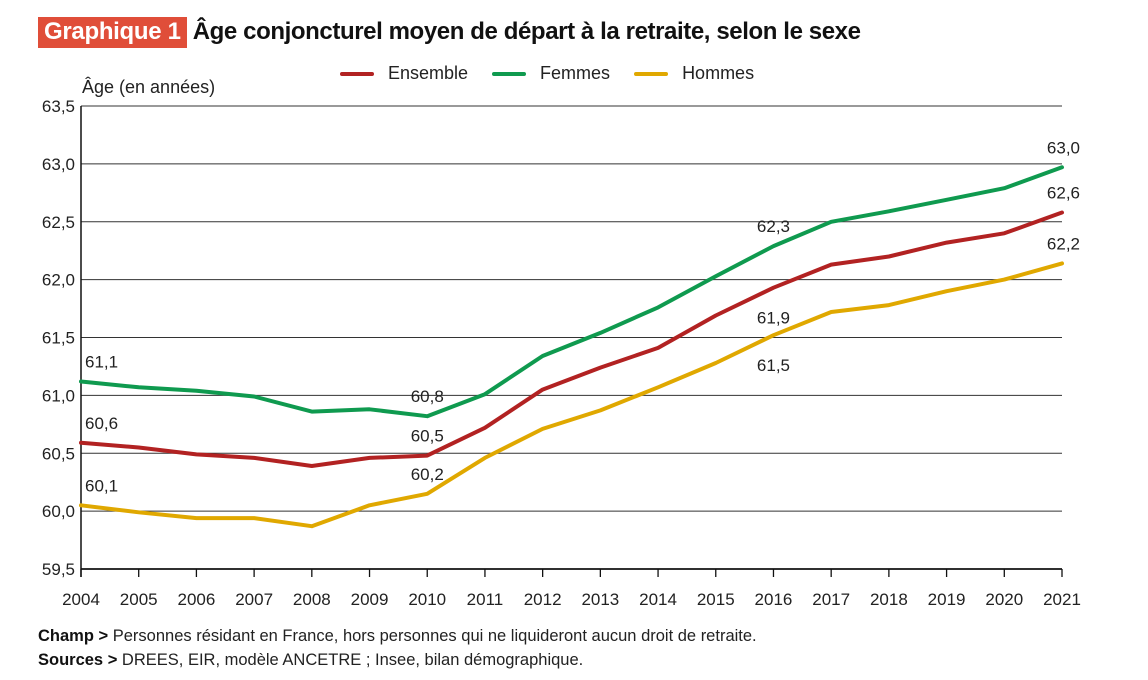  What do you see at coordinates (1062, 599) in the screenshot?
I see `x-tick-label: 2021` at bounding box center [1062, 599].